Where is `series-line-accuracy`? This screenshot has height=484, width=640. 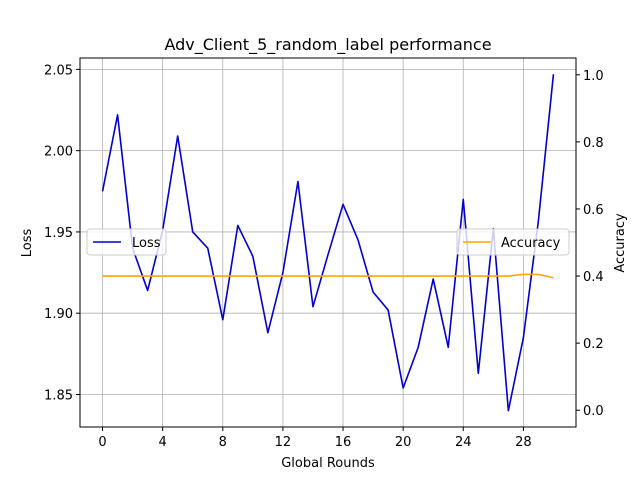
series-line-accuracy is located at coordinates (328, 276).